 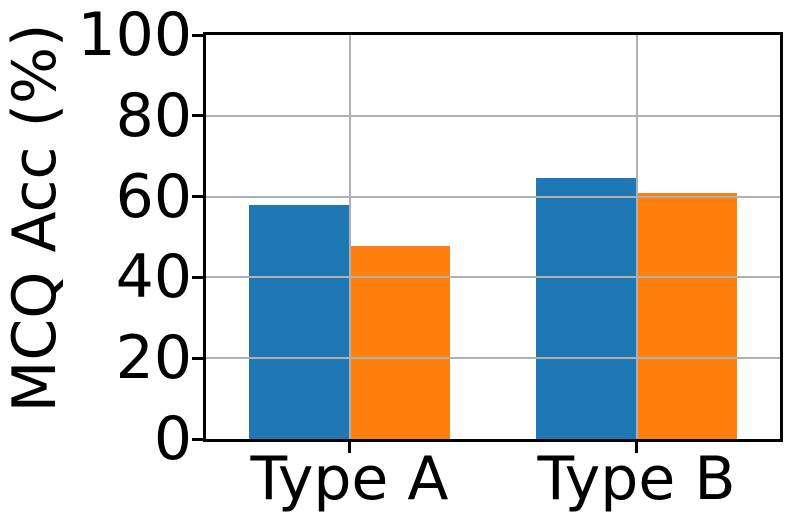 I want to click on x-tick-label: Type B, so click(x=636, y=479).